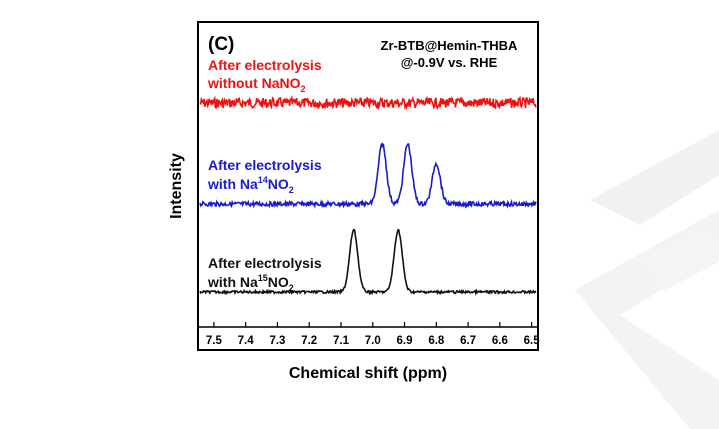  I want to click on series-label-black-line1: After electrolysis, so click(265, 263).